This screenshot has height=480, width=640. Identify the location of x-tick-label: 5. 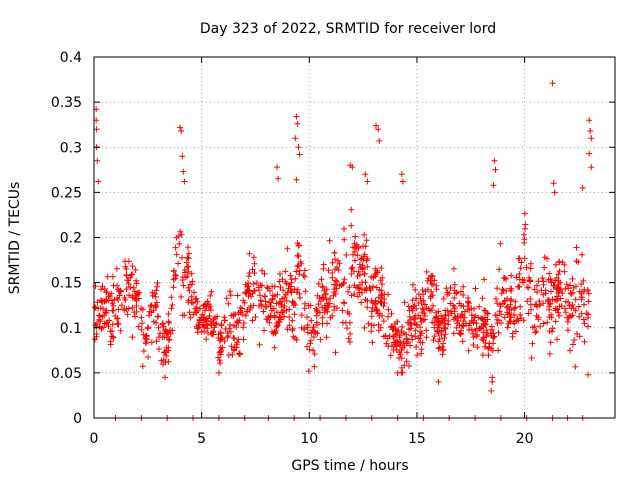
(201, 439).